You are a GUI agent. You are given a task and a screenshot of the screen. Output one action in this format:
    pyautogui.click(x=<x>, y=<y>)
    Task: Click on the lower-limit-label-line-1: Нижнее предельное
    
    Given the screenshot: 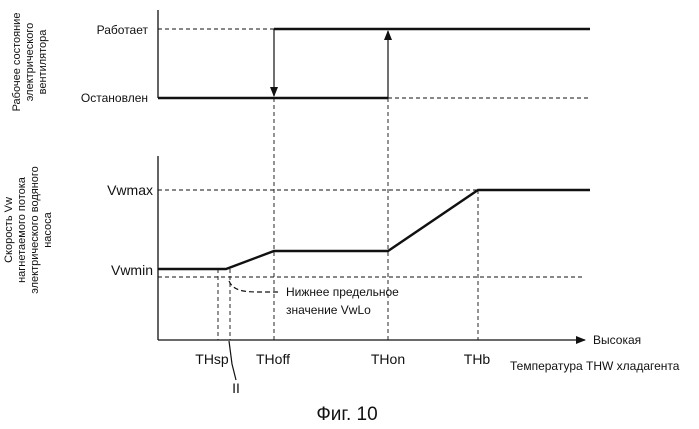 What is the action you would take?
    pyautogui.click(x=342, y=292)
    